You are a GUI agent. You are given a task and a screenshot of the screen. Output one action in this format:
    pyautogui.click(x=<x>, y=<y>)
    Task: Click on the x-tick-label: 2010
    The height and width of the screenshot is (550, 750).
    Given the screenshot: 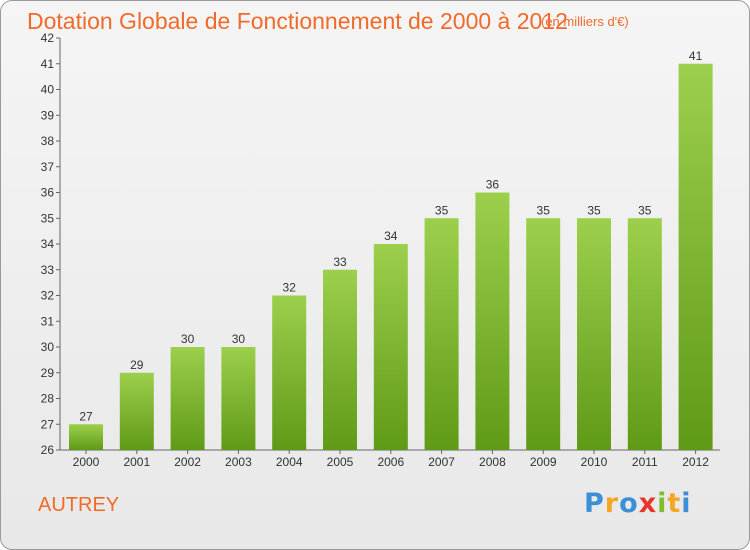 What is the action you would take?
    pyautogui.click(x=594, y=462)
    